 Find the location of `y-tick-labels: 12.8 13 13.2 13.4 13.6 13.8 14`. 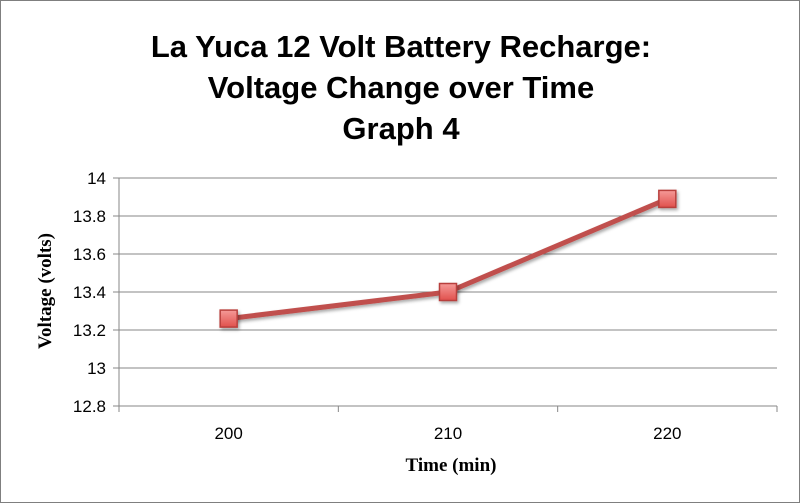

y-tick-labels: 12.8 13 13.2 13.4 13.6 13.8 14 is located at coordinates (89, 292).